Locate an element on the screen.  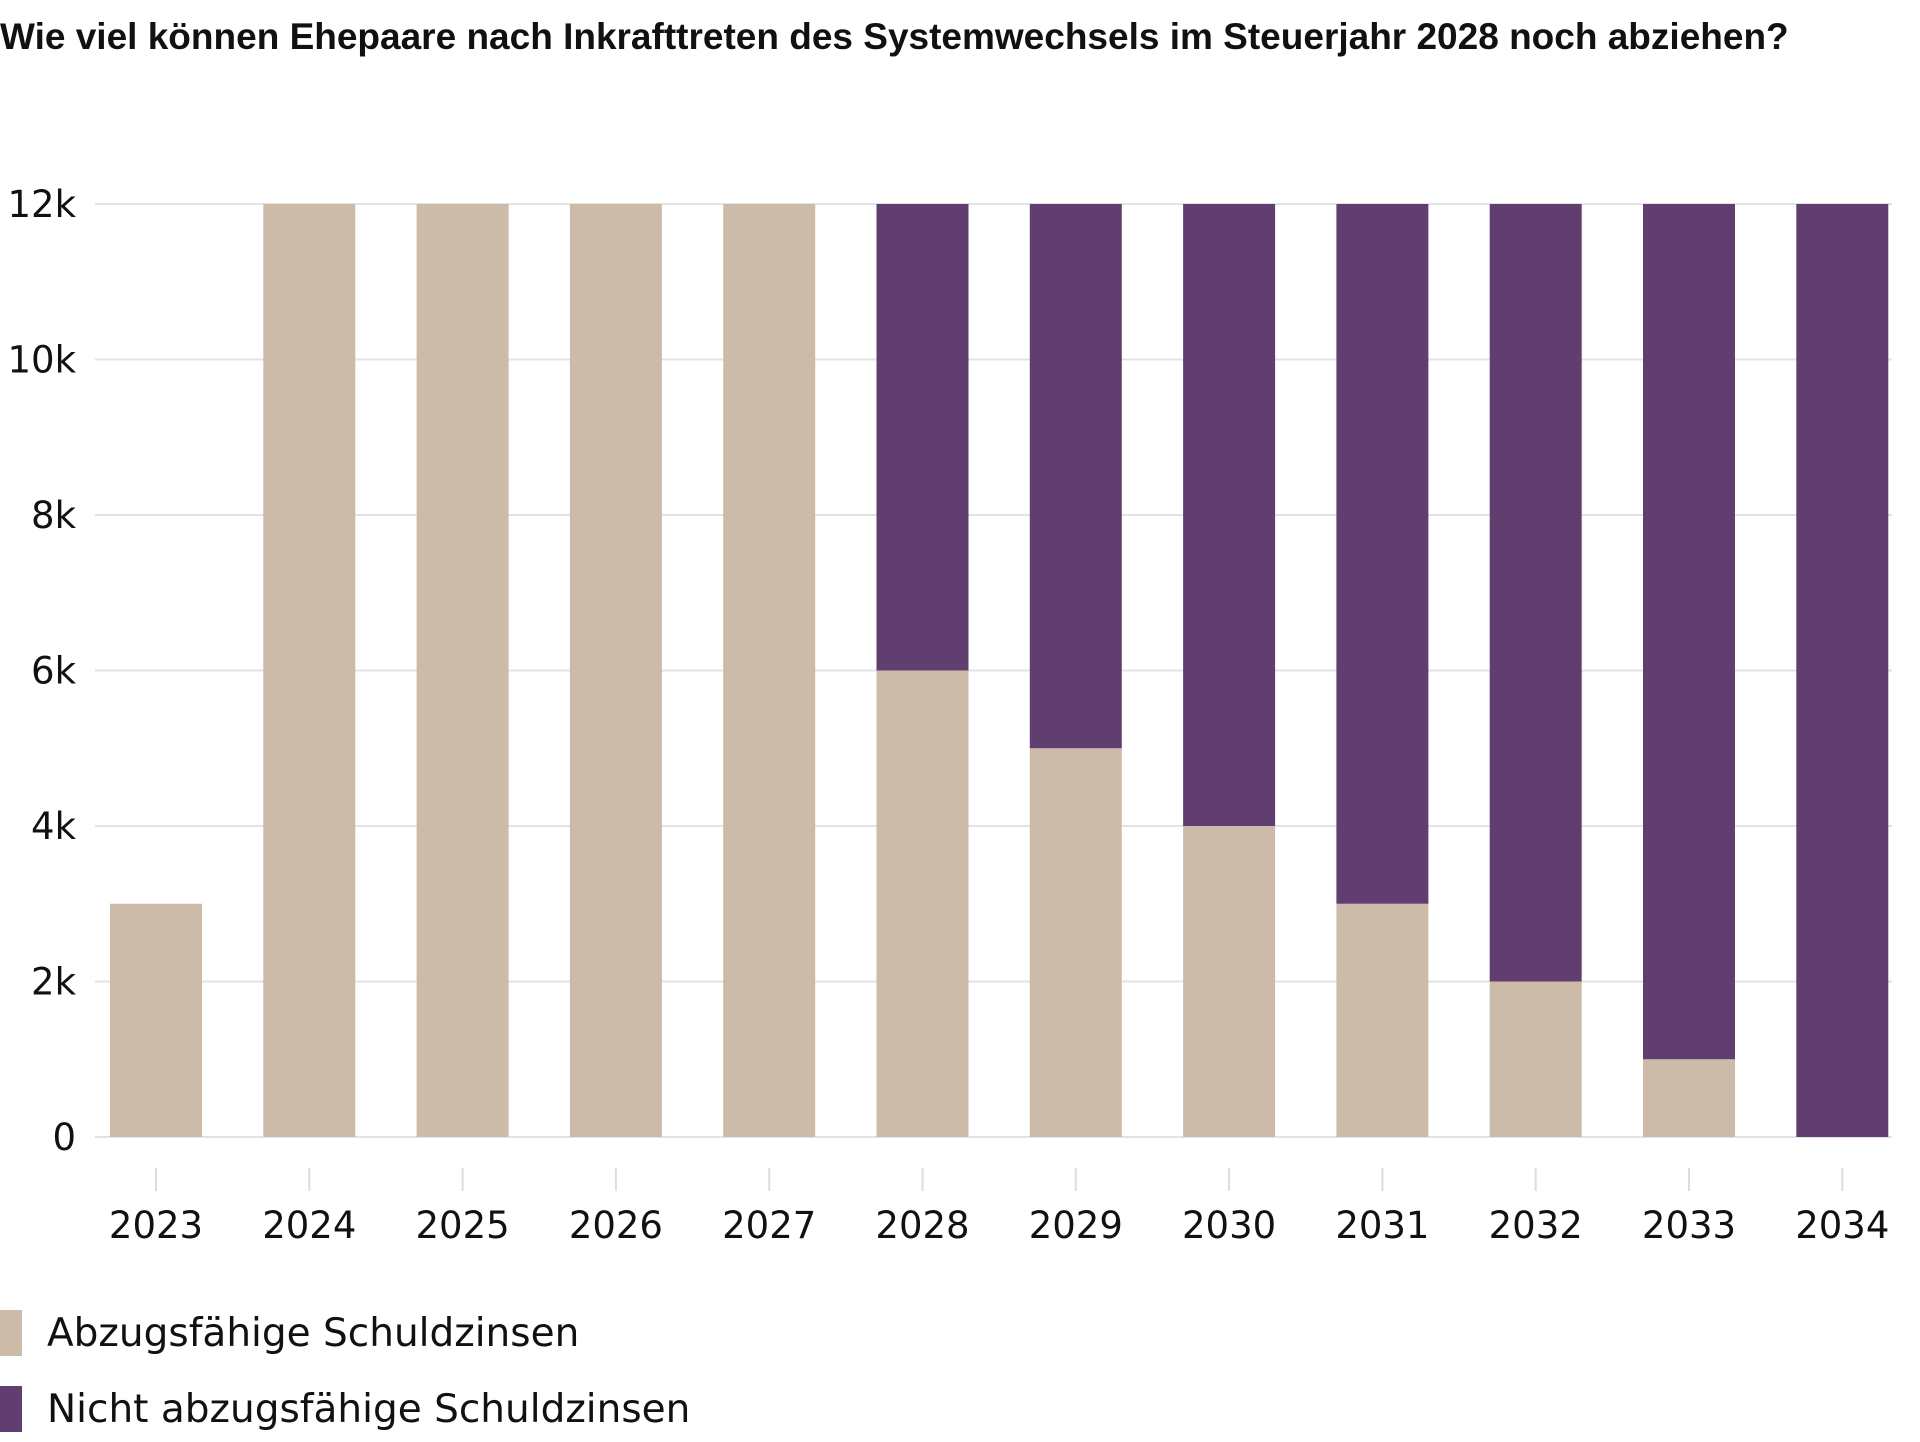
bar-segment-2029-abzugsfaehig is located at coordinates (1075, 942).